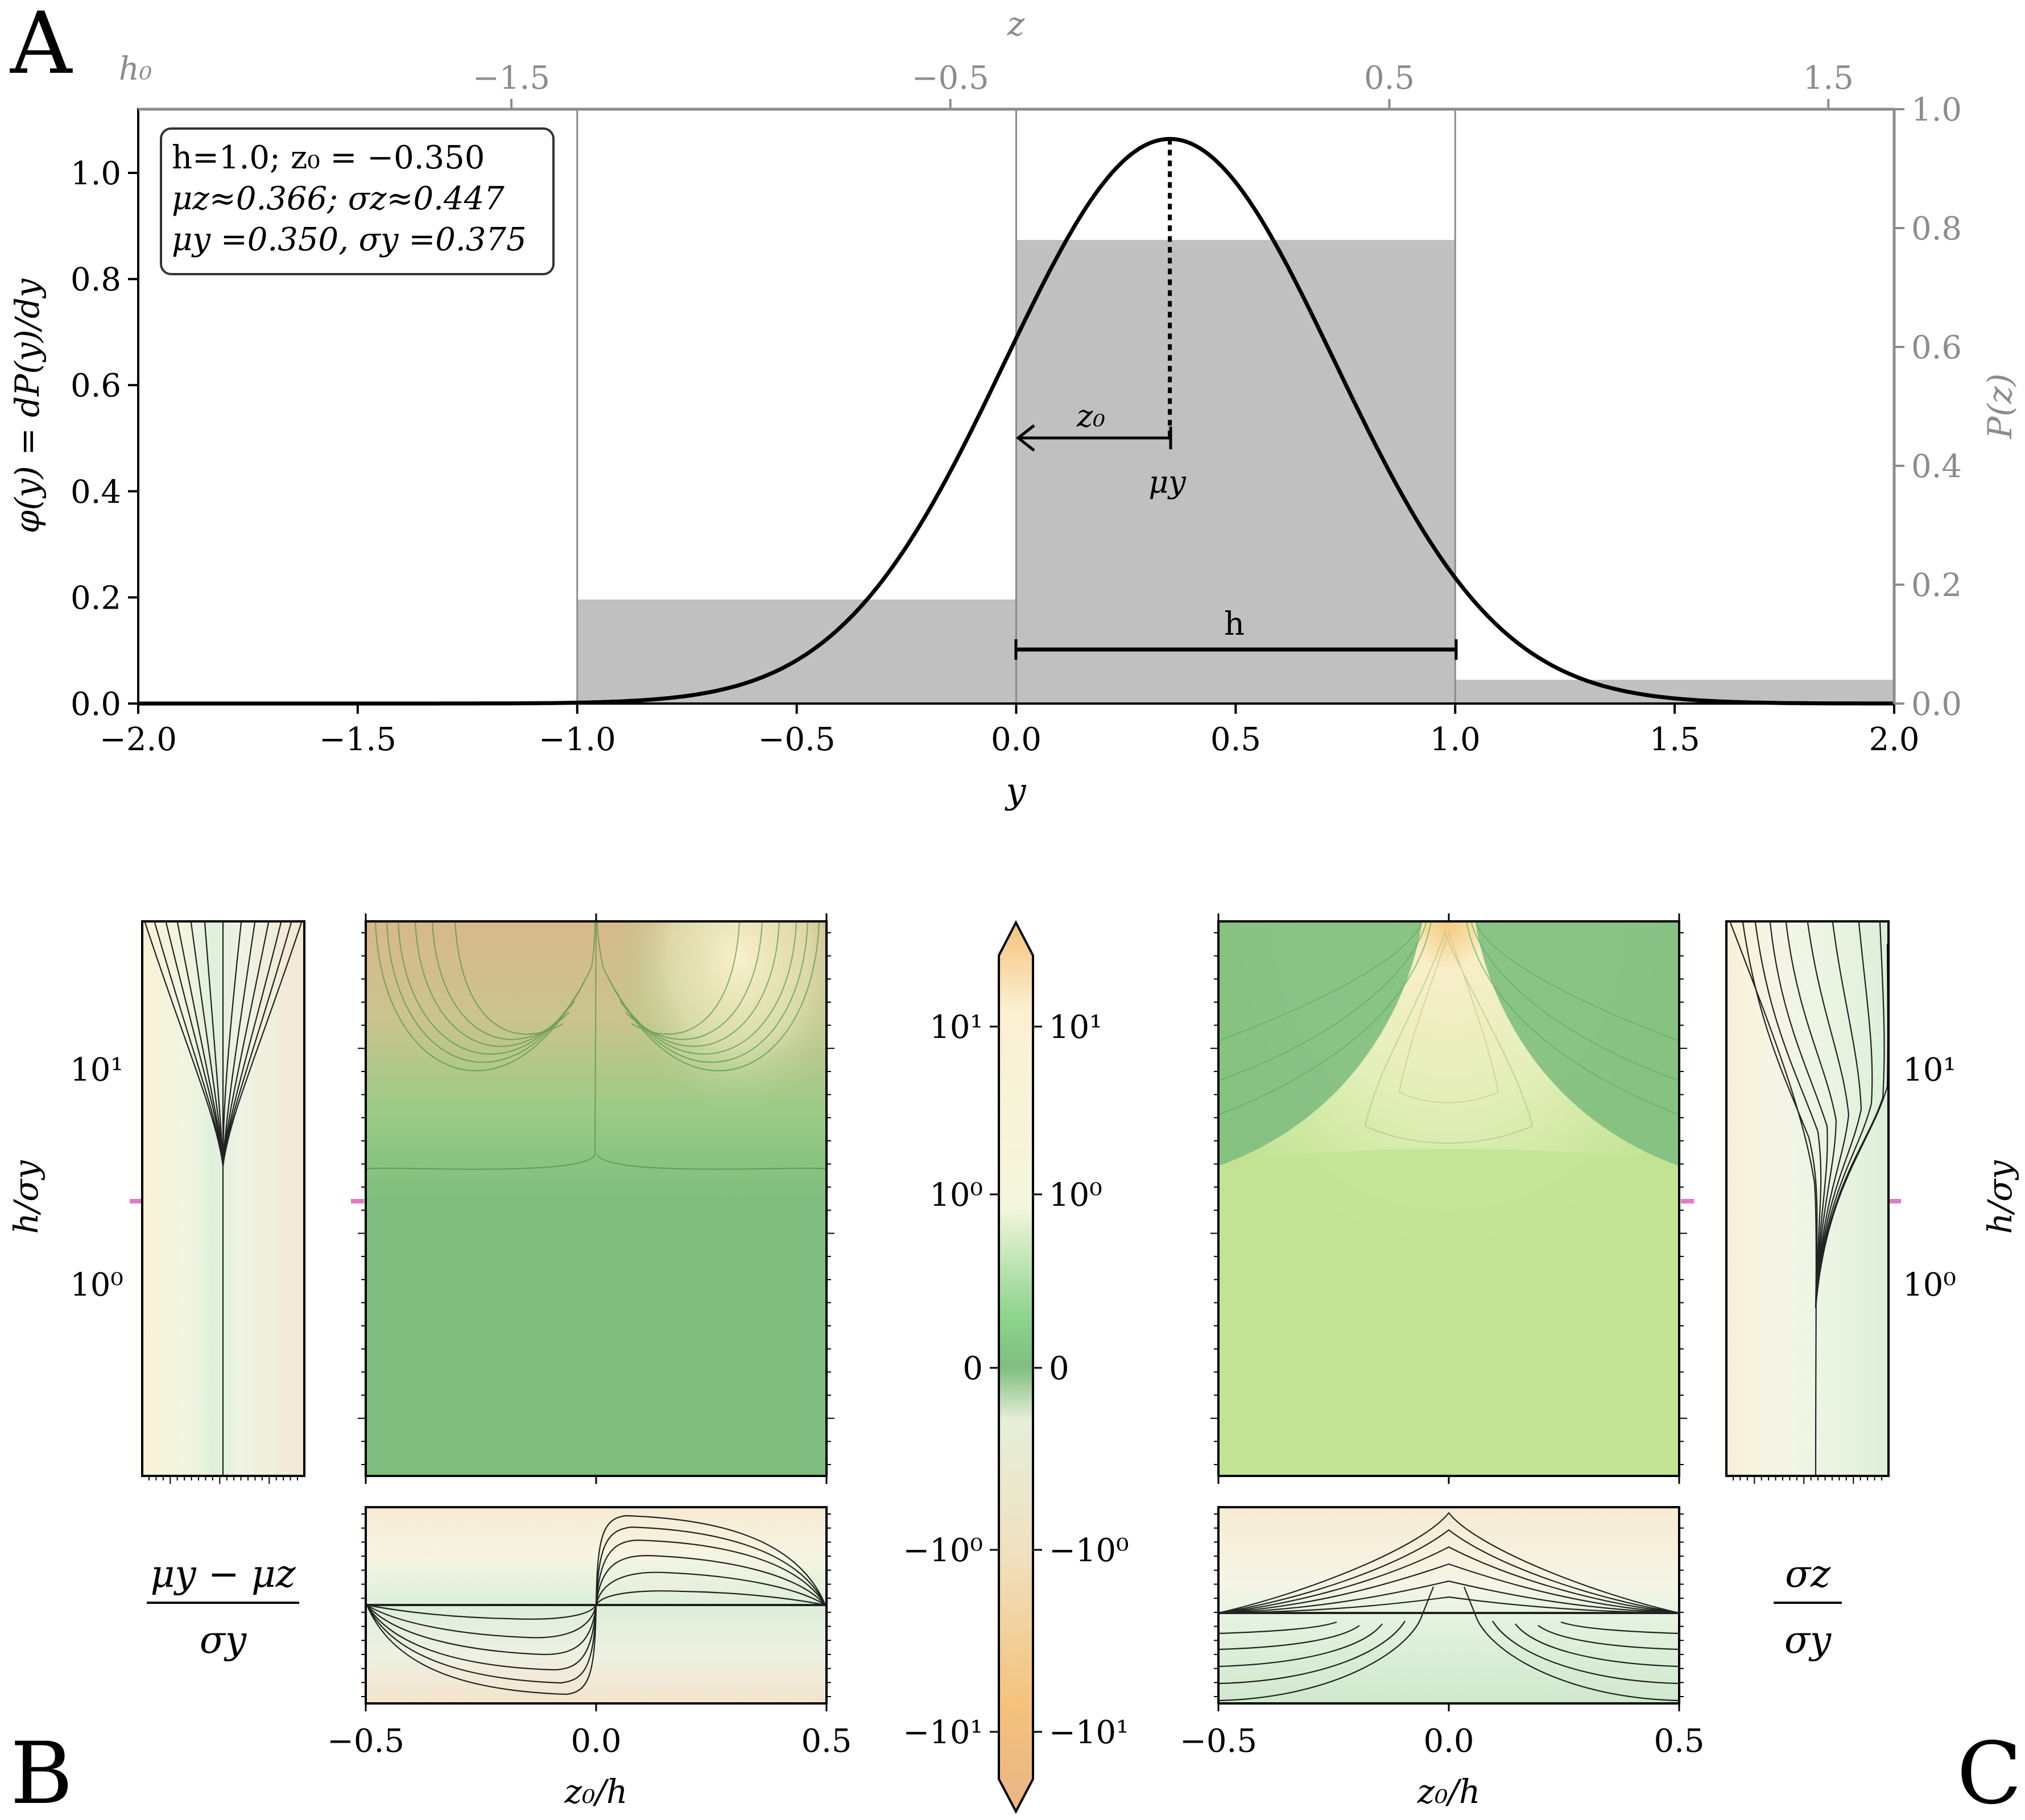  What do you see at coordinates (365, 1741) in the screenshot?
I see `bXTickLabels-0: −0.5` at bounding box center [365, 1741].